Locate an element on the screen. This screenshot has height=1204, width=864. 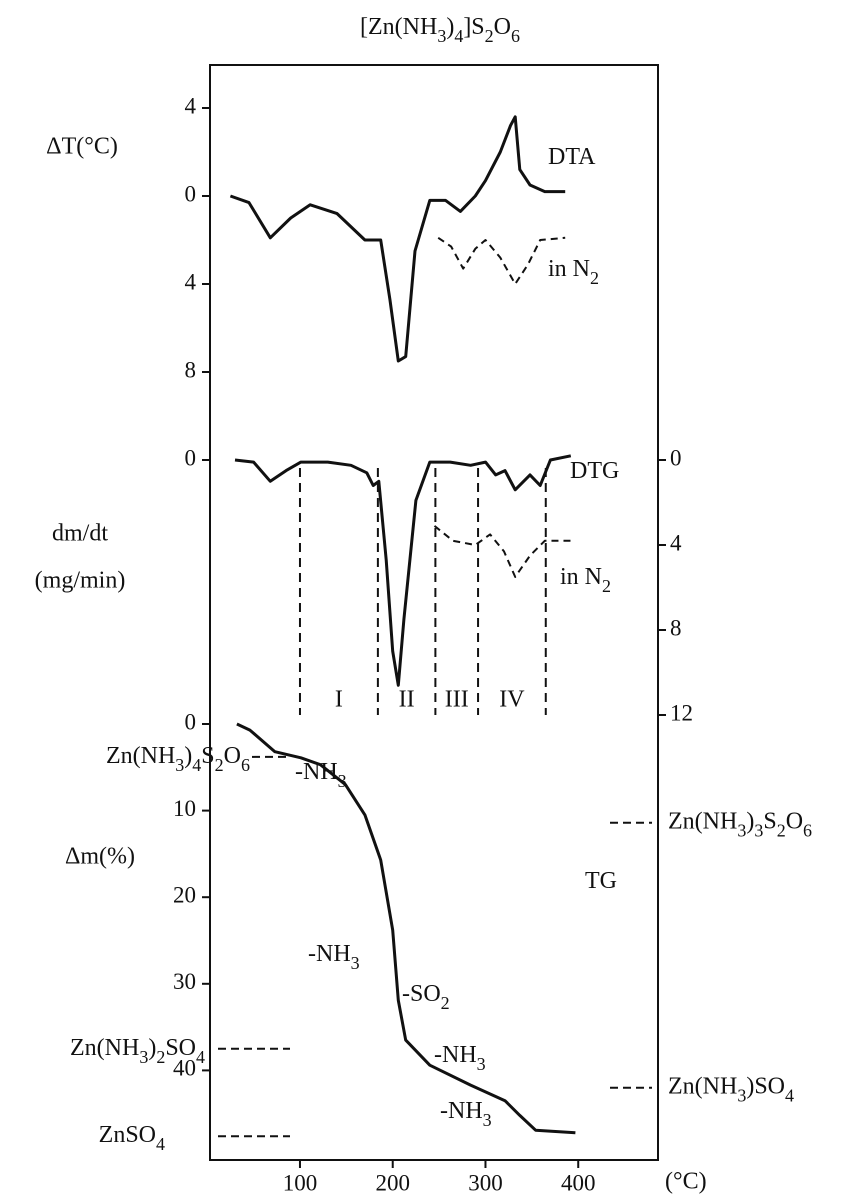
x-tick-label: 300 is located at coordinates (485, 1182).